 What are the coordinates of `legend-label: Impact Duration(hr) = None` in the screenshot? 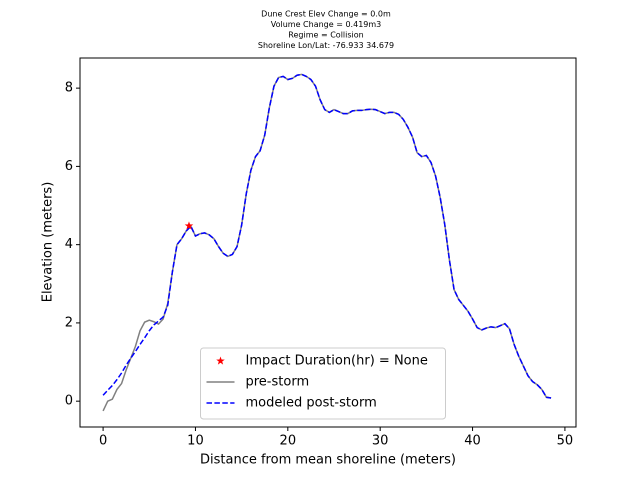 It's located at (337, 361).